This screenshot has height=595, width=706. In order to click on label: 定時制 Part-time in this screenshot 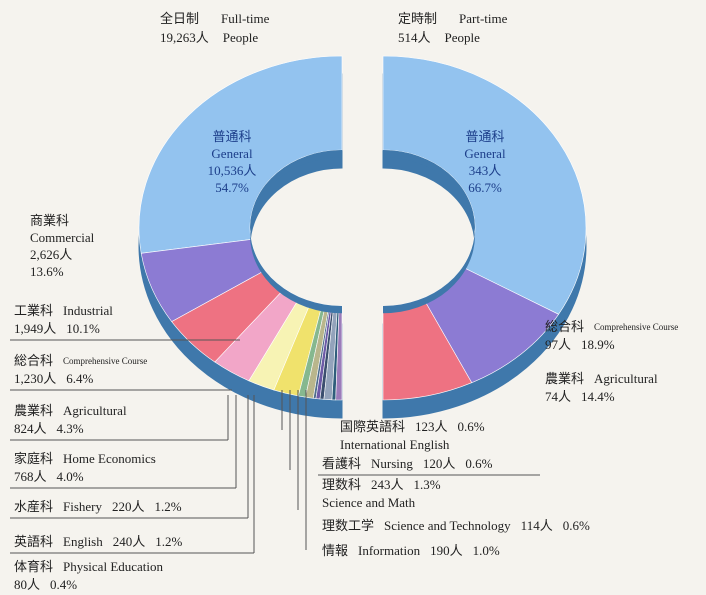, I will do `click(453, 18)`.